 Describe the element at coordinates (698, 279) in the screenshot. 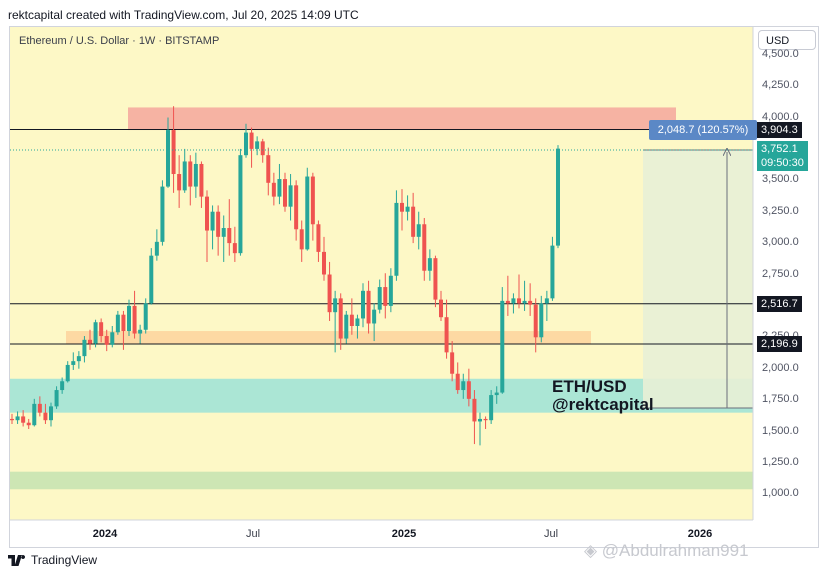

I see `measure-range-box` at that location.